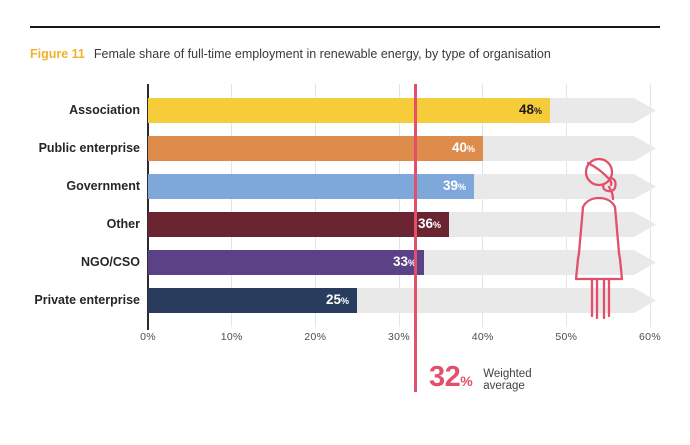 The height and width of the screenshot is (445, 690). Describe the element at coordinates (286, 262) in the screenshot. I see `bar: 33%` at that location.